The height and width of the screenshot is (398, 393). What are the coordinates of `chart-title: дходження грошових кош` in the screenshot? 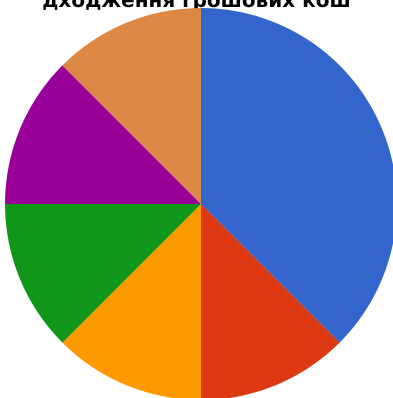 It's located at (196, 6).